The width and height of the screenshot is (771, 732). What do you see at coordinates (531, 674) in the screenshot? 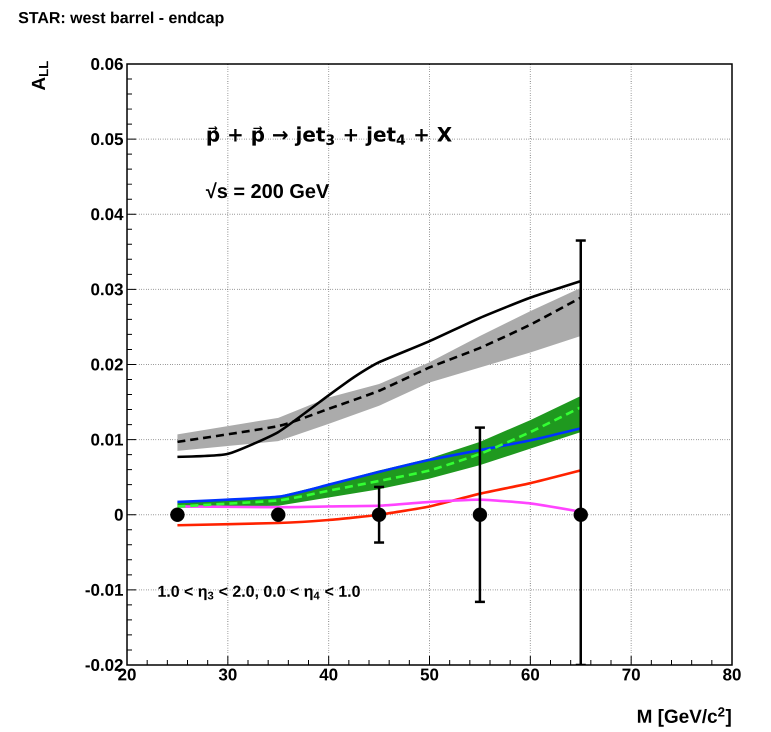
I see `x-tick-label: 60` at bounding box center [531, 674].